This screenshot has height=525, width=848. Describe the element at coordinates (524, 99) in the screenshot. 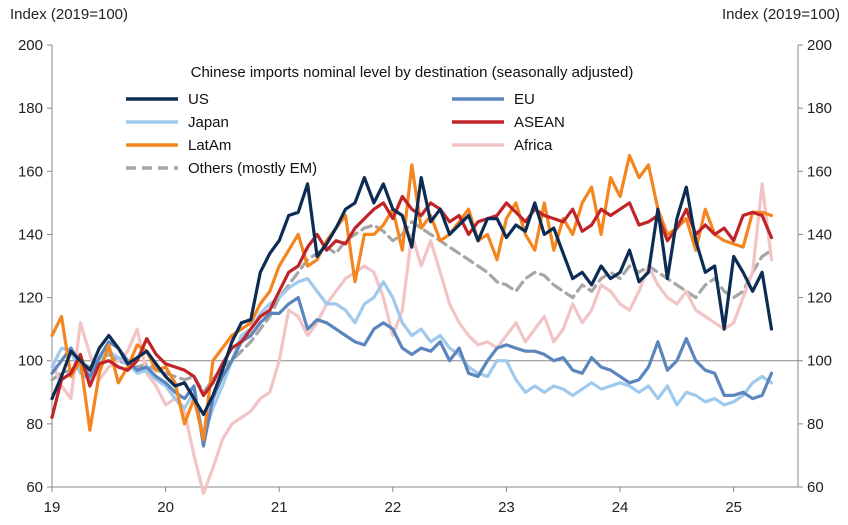

I see `legend-label: EU` at that location.